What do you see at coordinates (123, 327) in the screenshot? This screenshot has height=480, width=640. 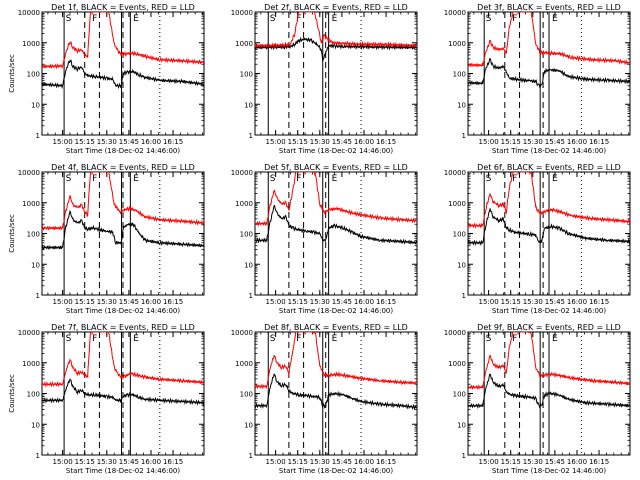 I see `panel-title: Det 7f, BLACK = Events, RED = LLD` at bounding box center [123, 327].